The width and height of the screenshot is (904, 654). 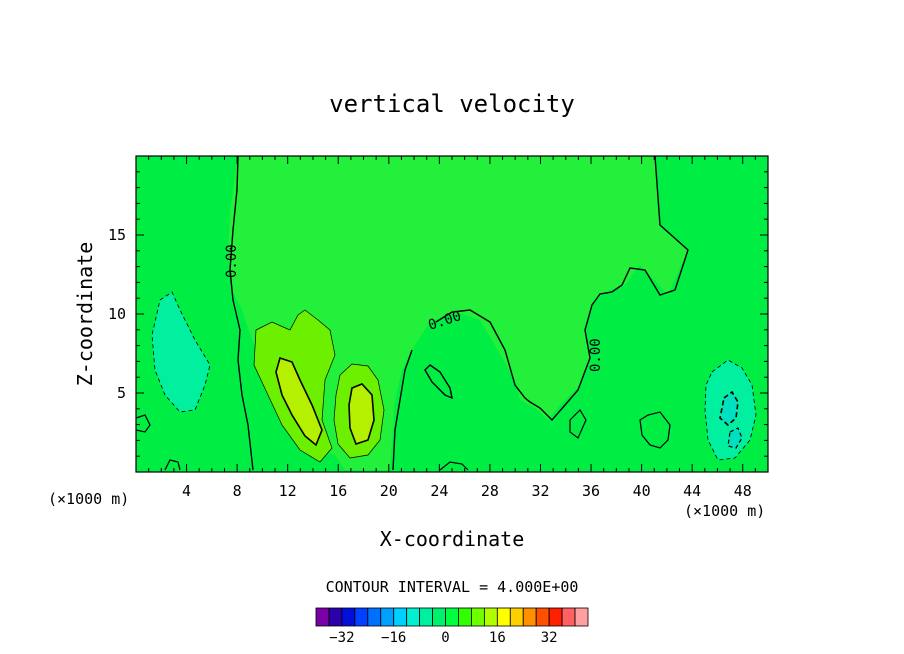 I want to click on x-unit-right: (×1000 m), so click(x=724, y=511).